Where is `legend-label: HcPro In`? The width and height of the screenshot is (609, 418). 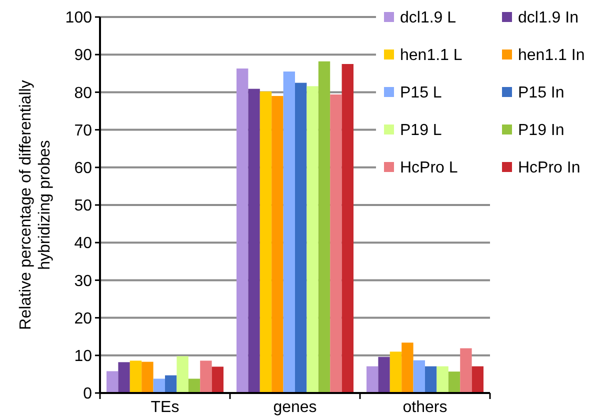
legend-label: HcPro In is located at coordinates (549, 168).